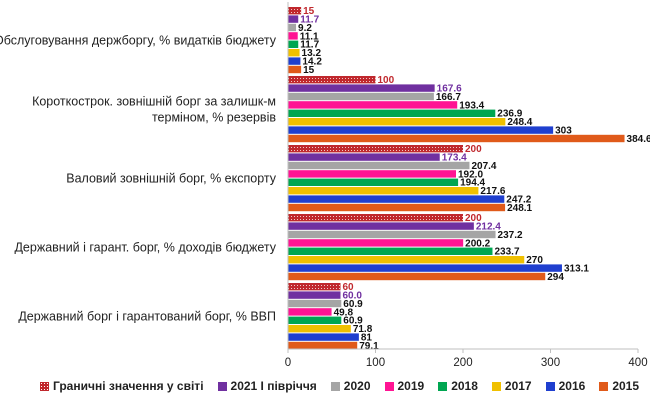  What do you see at coordinates (519, 122) in the screenshot?
I see `bar-value-label: 248.4` at bounding box center [519, 122].